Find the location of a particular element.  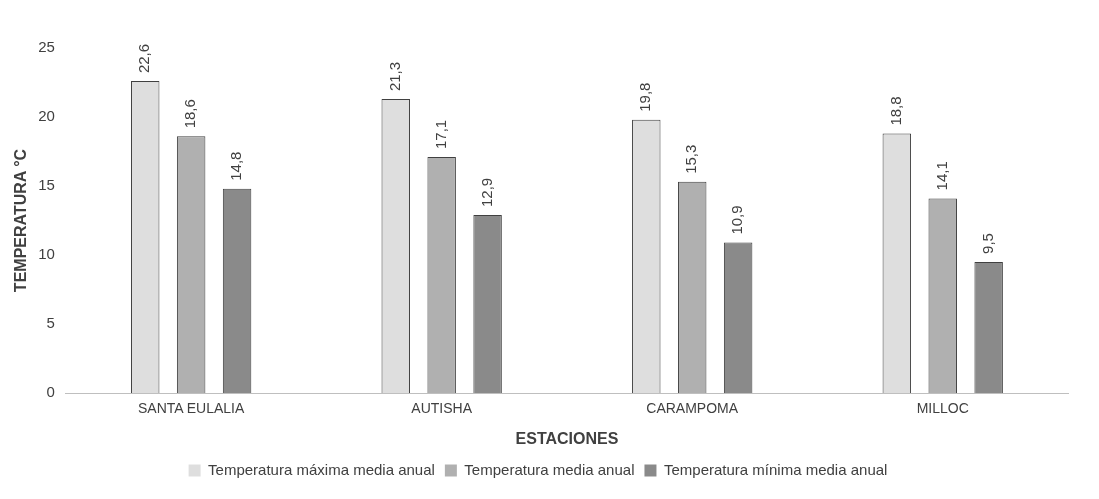

x-tick-label: SANTA EULALIA is located at coordinates (191, 408).